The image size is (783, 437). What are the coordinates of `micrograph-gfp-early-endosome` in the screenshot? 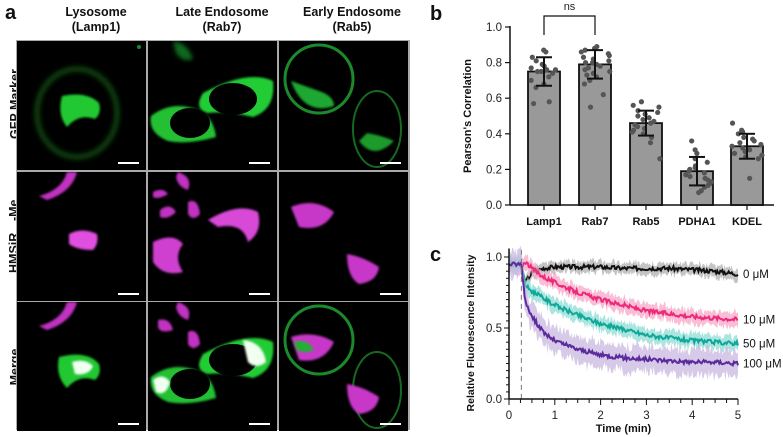 It's located at (343, 105).